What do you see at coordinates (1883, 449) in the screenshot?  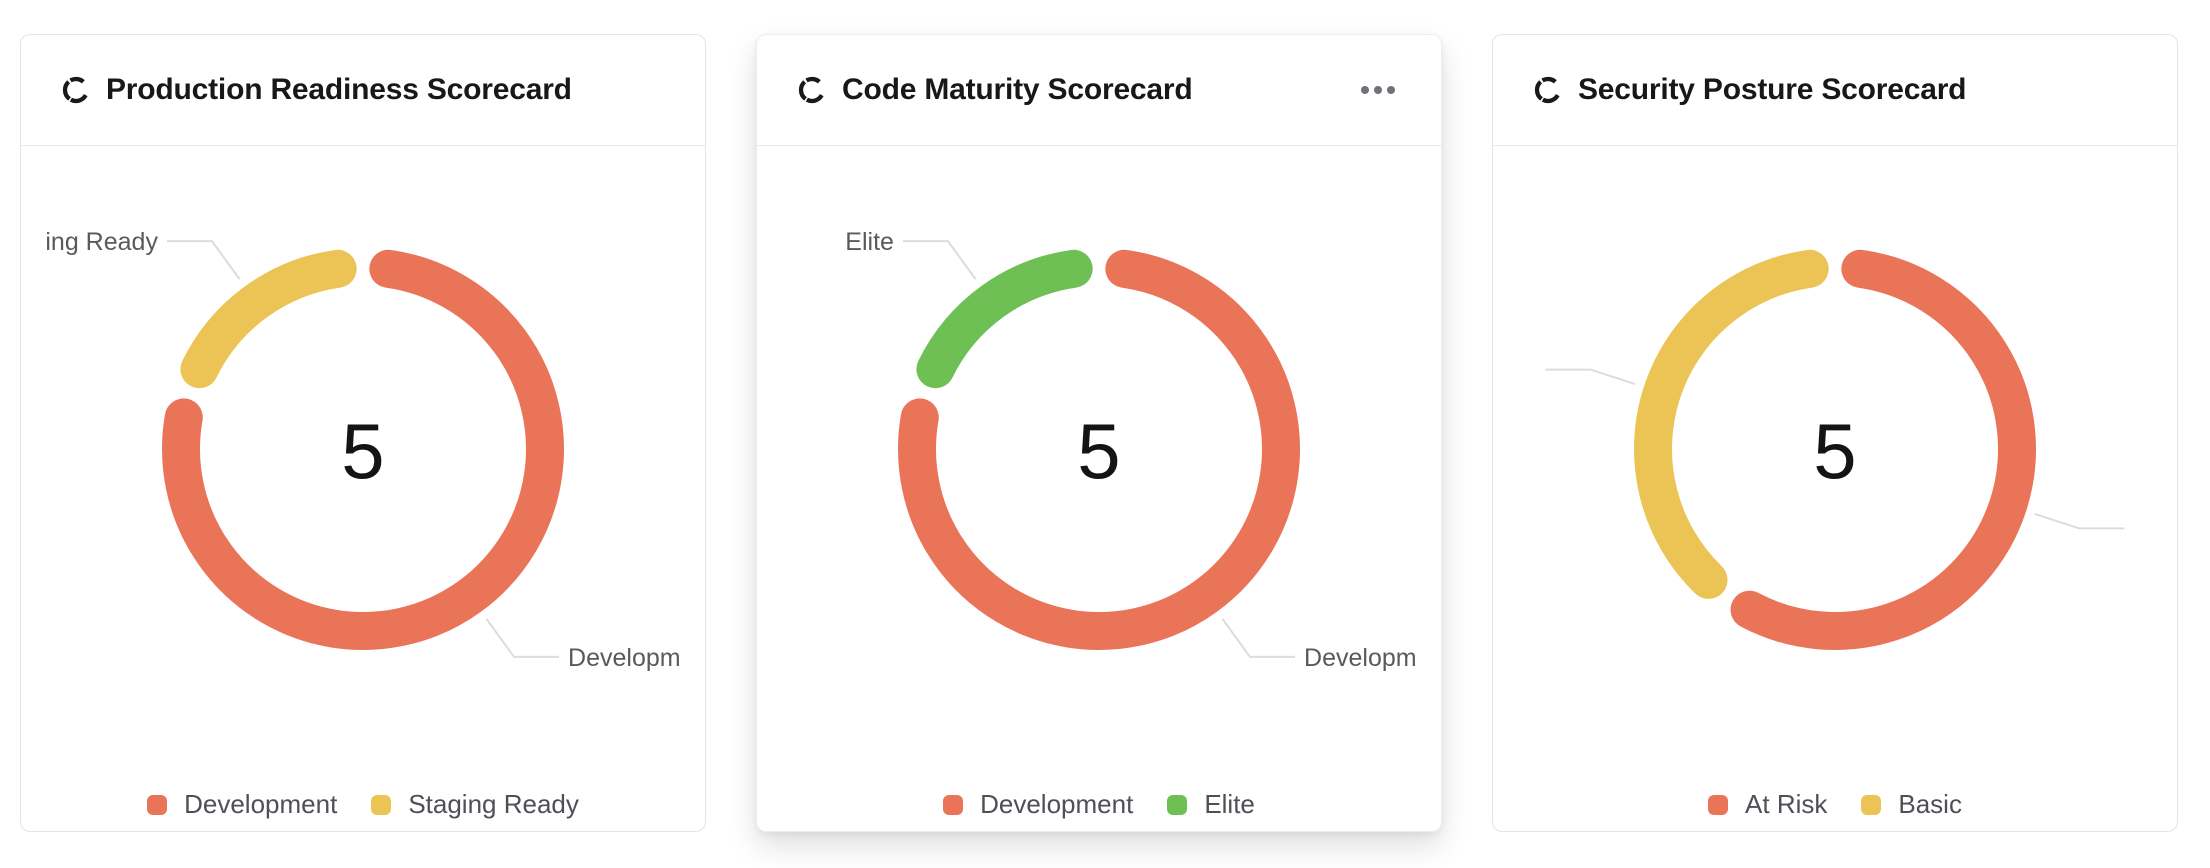 I see `donut-segment-at-risk` at bounding box center [1883, 449].